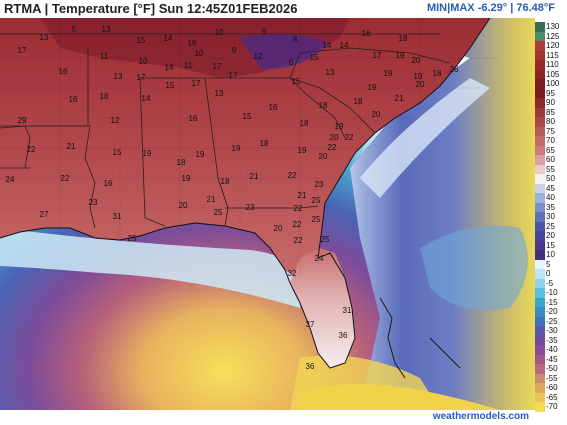  What do you see at coordinates (400, 397) in the screenshot?
I see `cuba` at bounding box center [400, 397].